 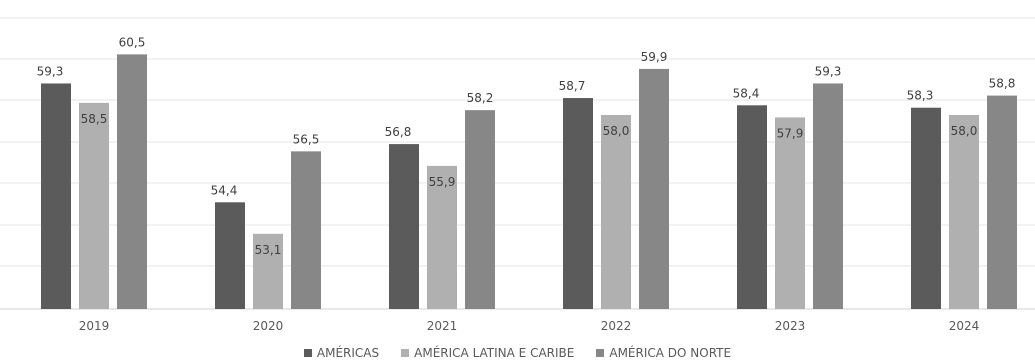 I want to click on value-label-america-latina-e-caribe-2020: 53,1, so click(x=268, y=250).